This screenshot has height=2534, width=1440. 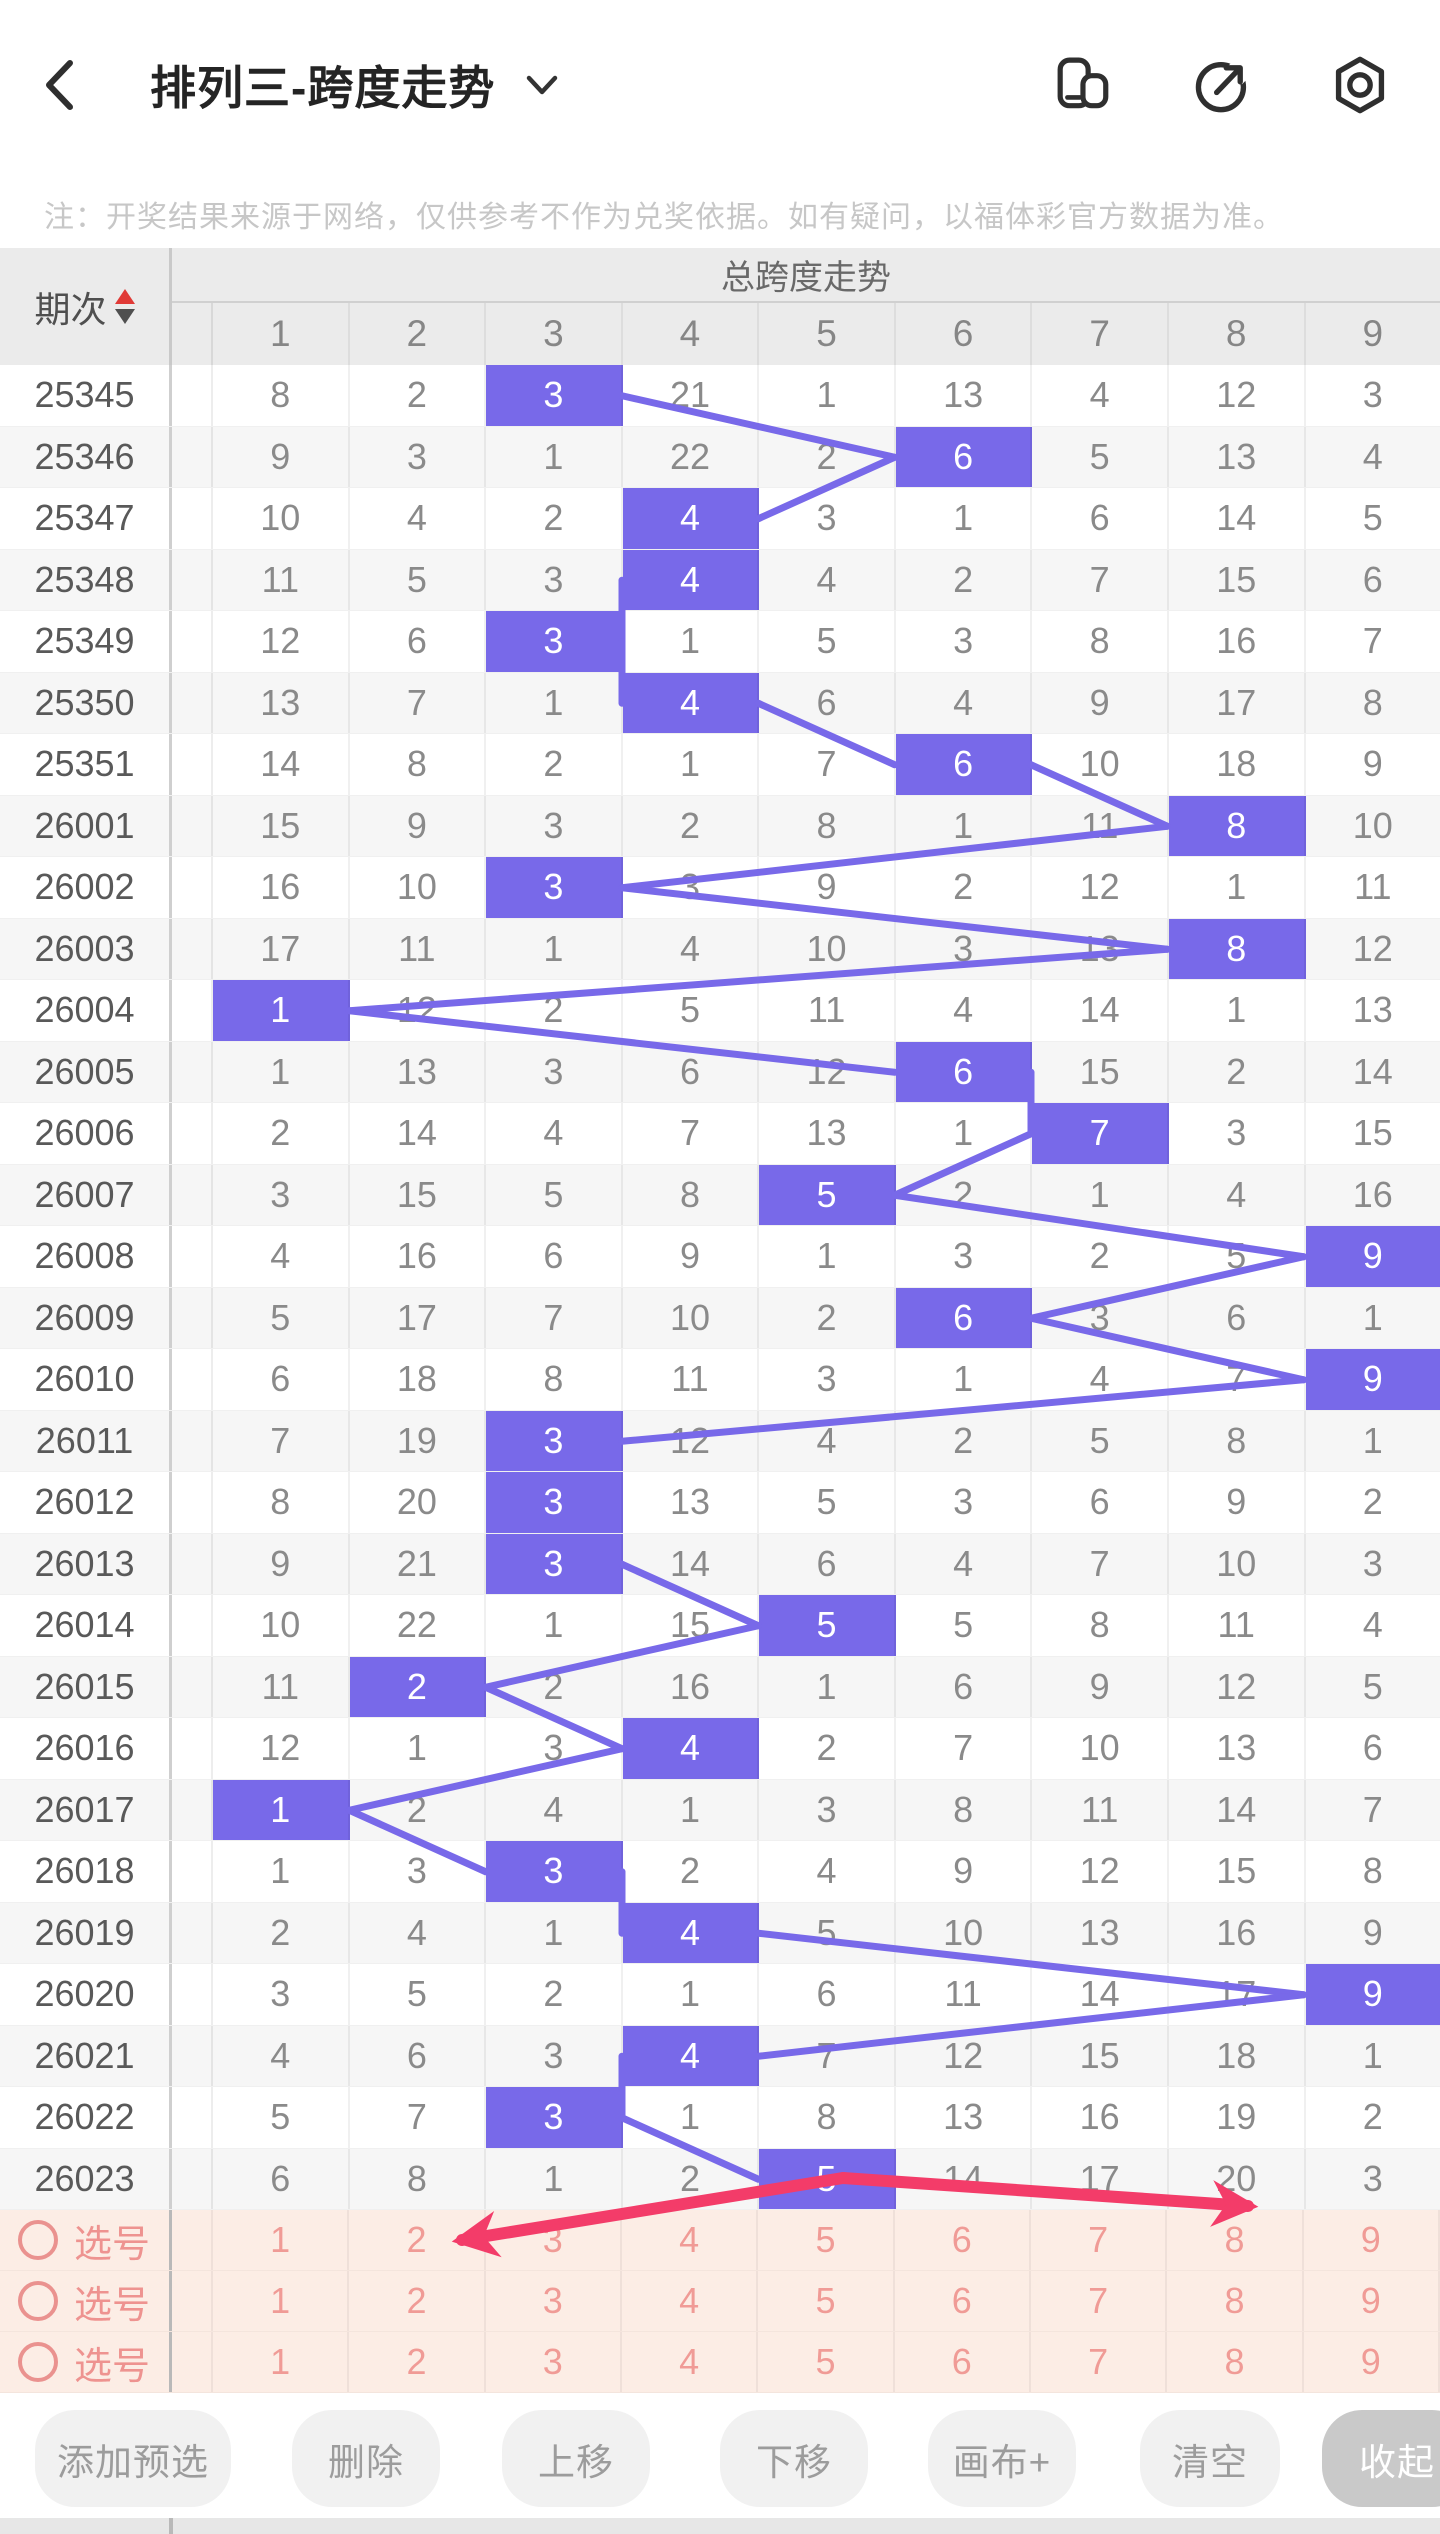 I want to click on table-row: 26006 2 14 4 7 13 1 7 3 15, so click(x=720, y=1134).